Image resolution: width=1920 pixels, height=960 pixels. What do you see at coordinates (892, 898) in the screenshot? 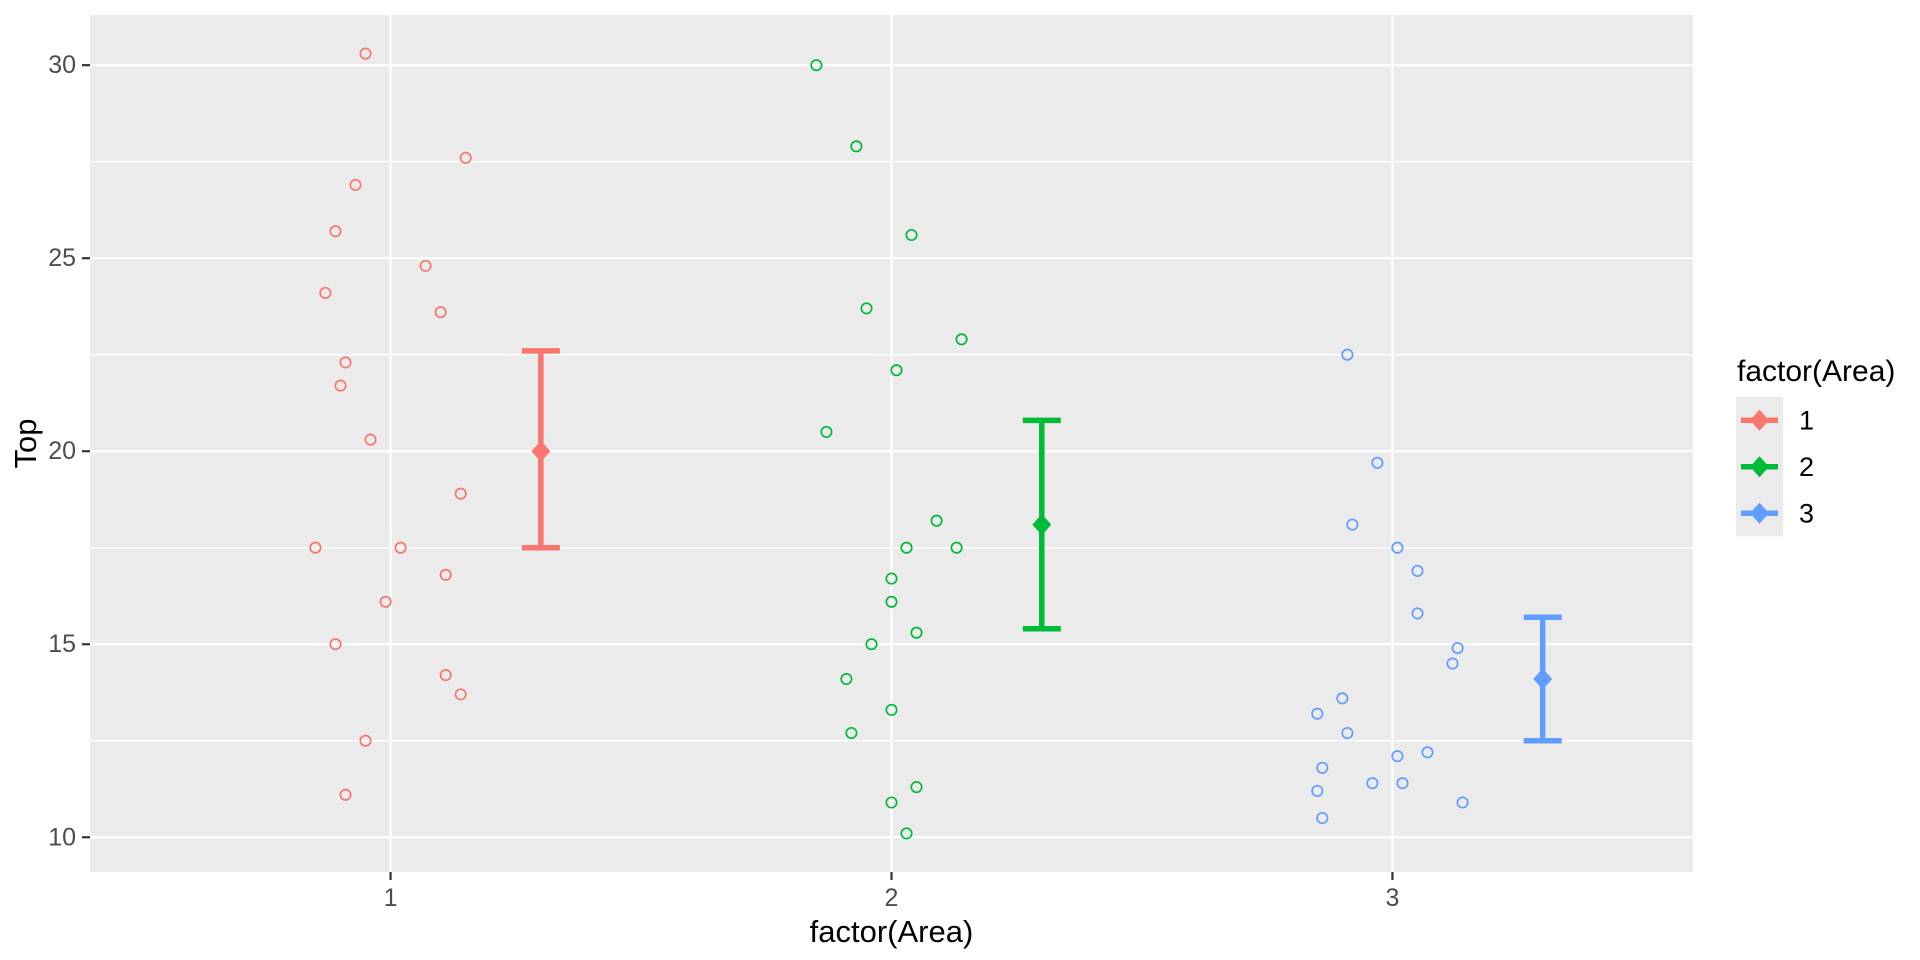
I see `x-tick-label-2: 2` at bounding box center [892, 898].